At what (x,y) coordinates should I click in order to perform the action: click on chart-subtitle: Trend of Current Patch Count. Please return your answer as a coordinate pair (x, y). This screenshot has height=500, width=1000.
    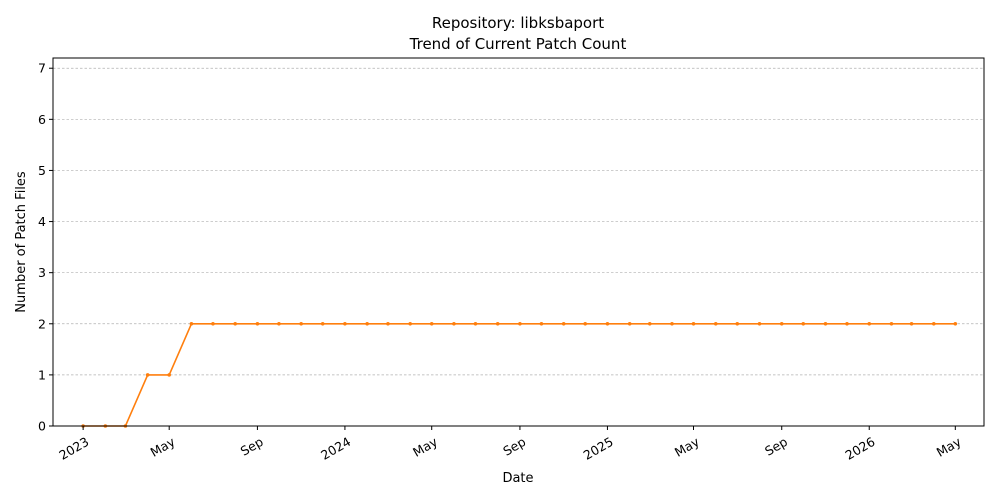
    Looking at the image, I should click on (518, 44).